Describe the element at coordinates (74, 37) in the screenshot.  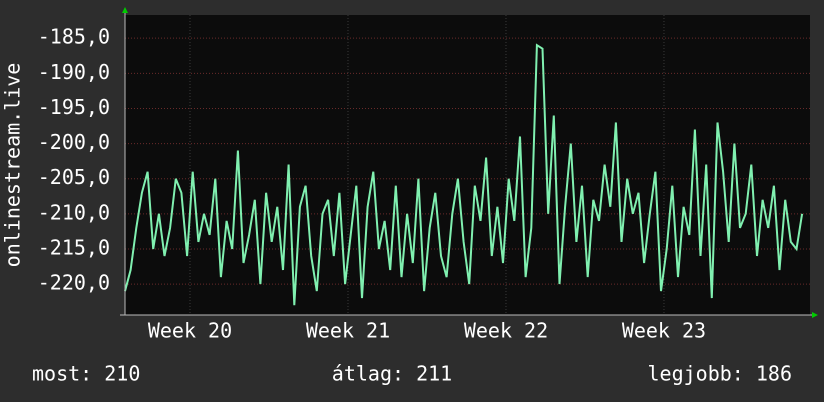
I see `y-tick-label: -185,0` at that location.